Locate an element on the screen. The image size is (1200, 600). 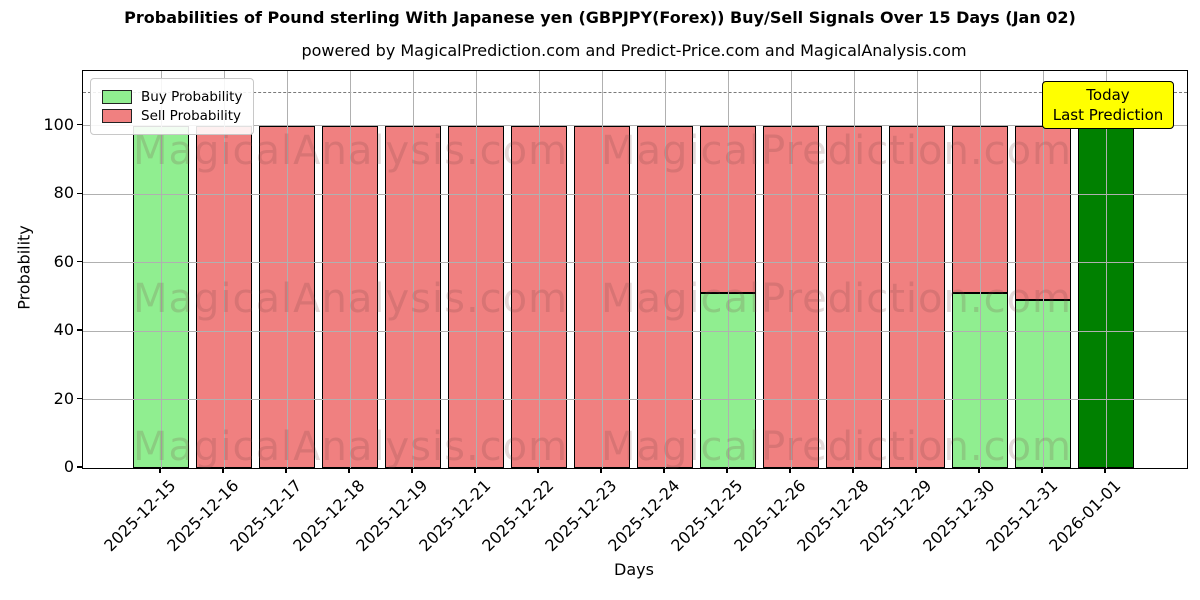
legend-item-sell: Sell Probability is located at coordinates (172, 116).